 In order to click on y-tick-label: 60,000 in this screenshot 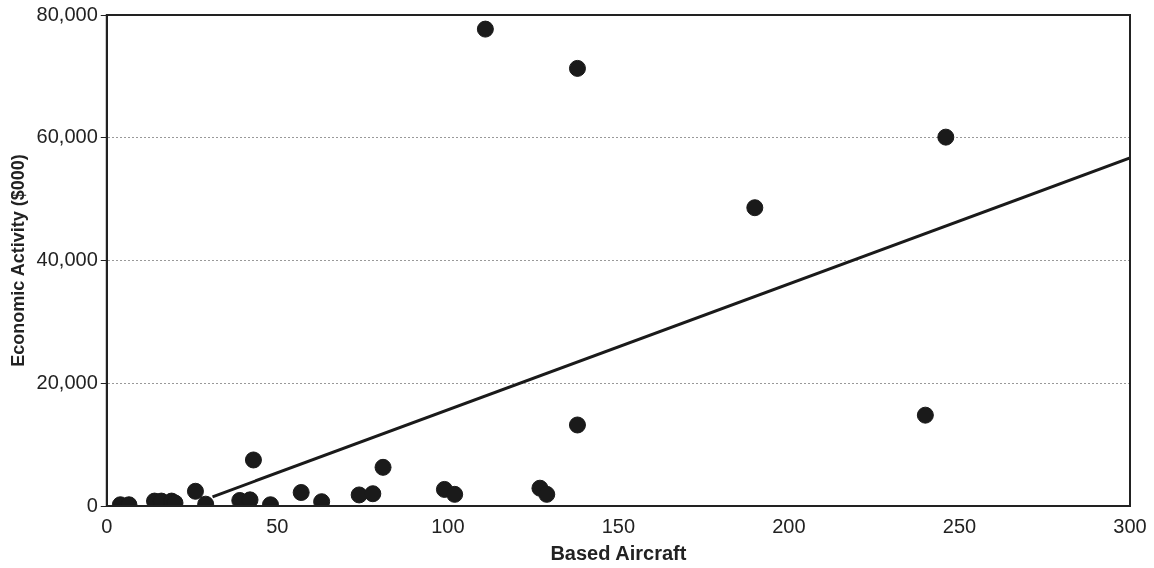, I will do `click(67, 136)`.